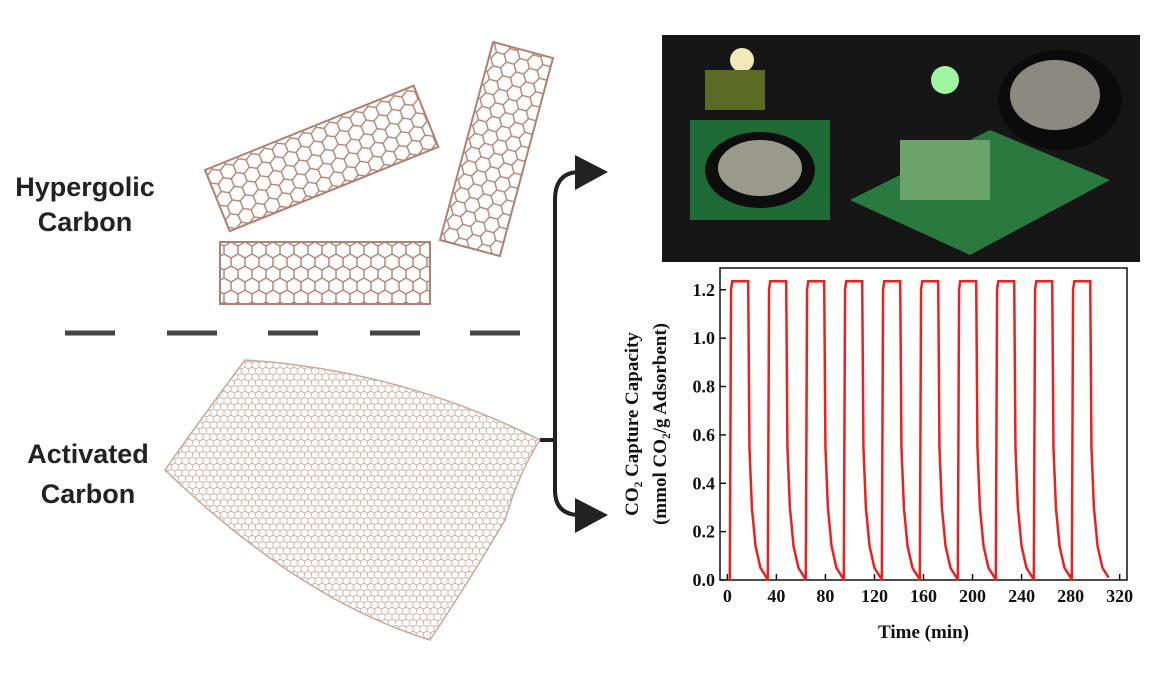 Image resolution: width=1158 pixels, height=688 pixels. I want to click on x-tick-label: 40, so click(776, 596).